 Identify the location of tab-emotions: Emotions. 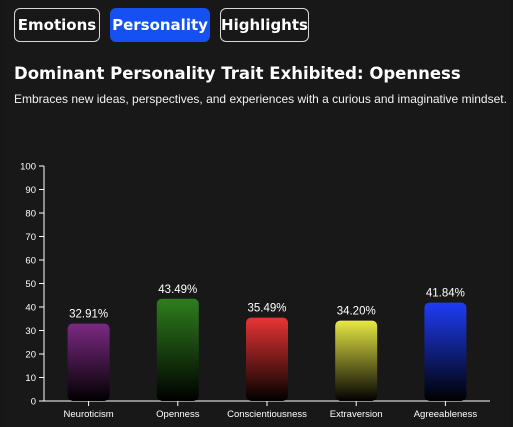
(57, 25).